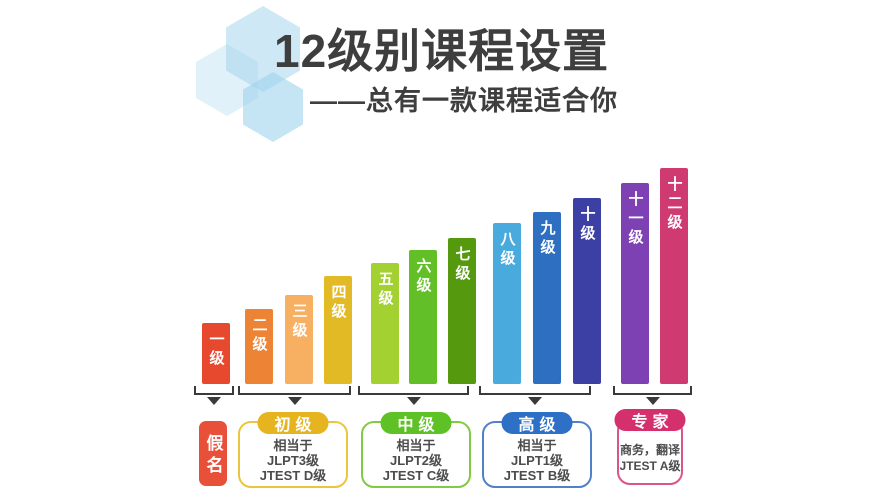  Describe the element at coordinates (462, 311) in the screenshot. I see `bar-level-7: 七级` at that location.